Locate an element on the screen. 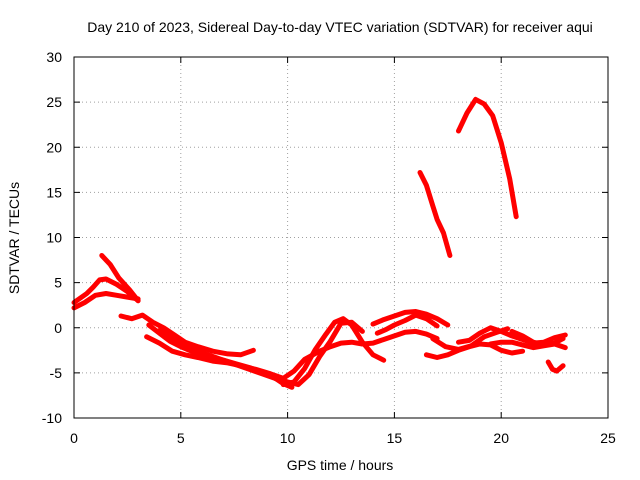  y-tick-label: 30 is located at coordinates (54, 57).